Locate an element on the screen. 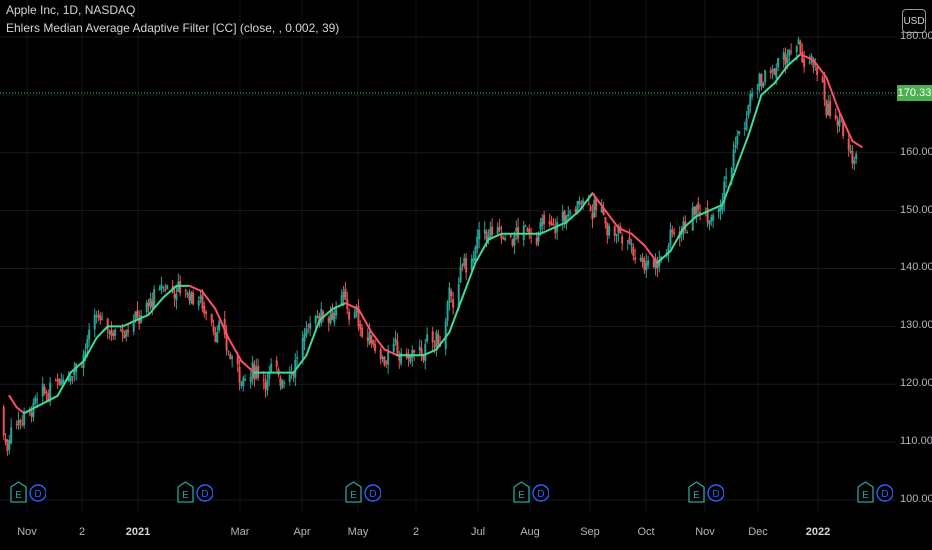 This screenshot has width=932, height=550. time-tick-label: Sep is located at coordinates (590, 532).